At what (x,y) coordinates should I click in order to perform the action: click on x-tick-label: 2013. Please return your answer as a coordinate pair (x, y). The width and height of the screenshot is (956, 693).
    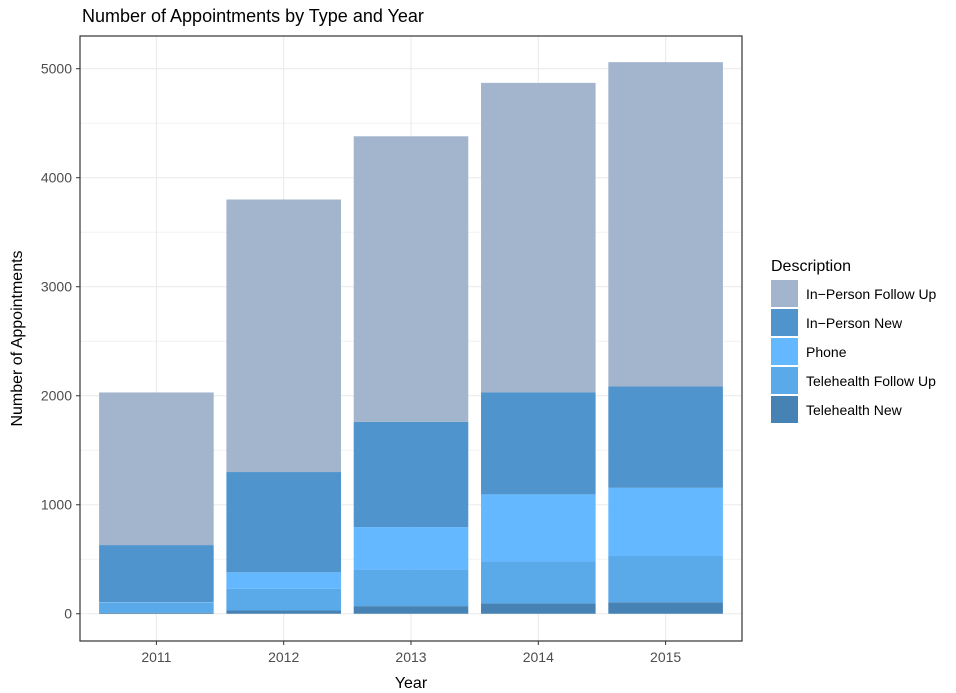
    Looking at the image, I should click on (410, 657).